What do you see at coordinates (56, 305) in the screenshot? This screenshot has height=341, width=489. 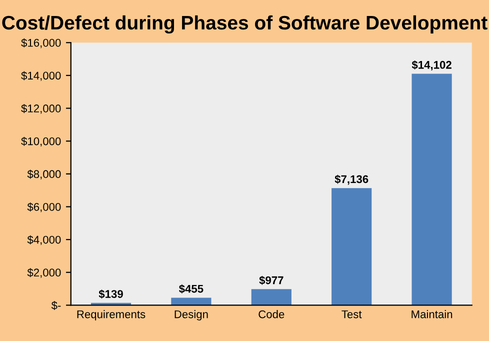 I see `y-tick-label: $-` at bounding box center [56, 305].